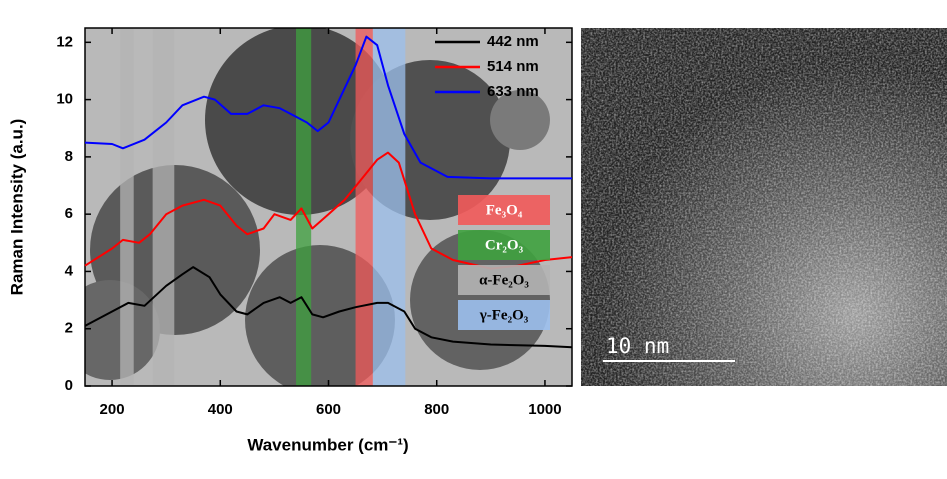 The image size is (947, 479). I want to click on band-legend-label: Cr₂O₃, so click(504, 245).